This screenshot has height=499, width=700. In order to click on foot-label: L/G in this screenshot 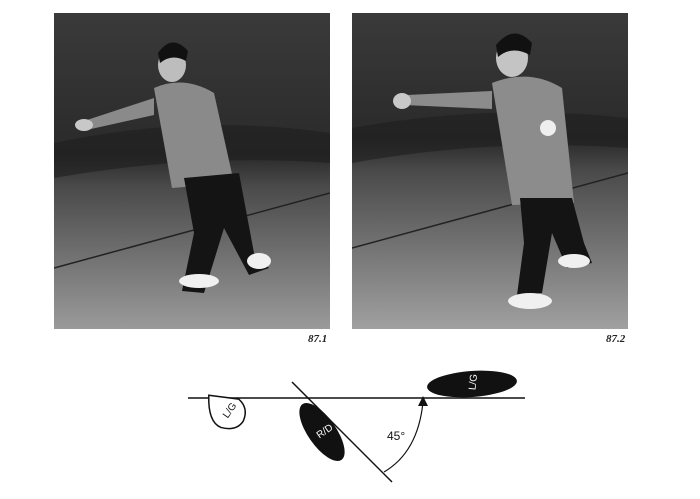, I will do `click(473, 381)`.